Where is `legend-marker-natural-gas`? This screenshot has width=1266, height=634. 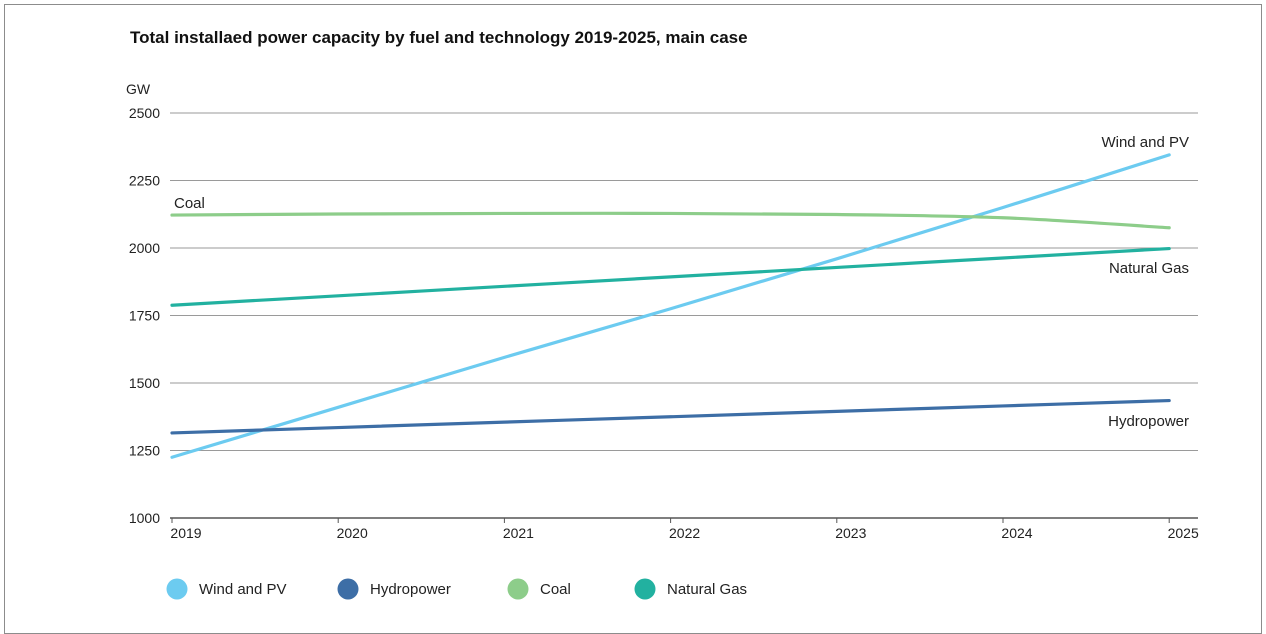
legend-marker-natural-gas is located at coordinates (645, 589).